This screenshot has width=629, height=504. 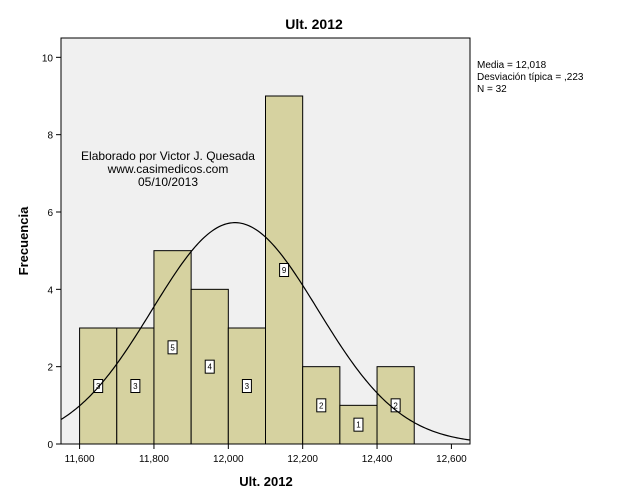 What do you see at coordinates (154, 459) in the screenshot?
I see `x-tick-label: 11,800` at bounding box center [154, 459].